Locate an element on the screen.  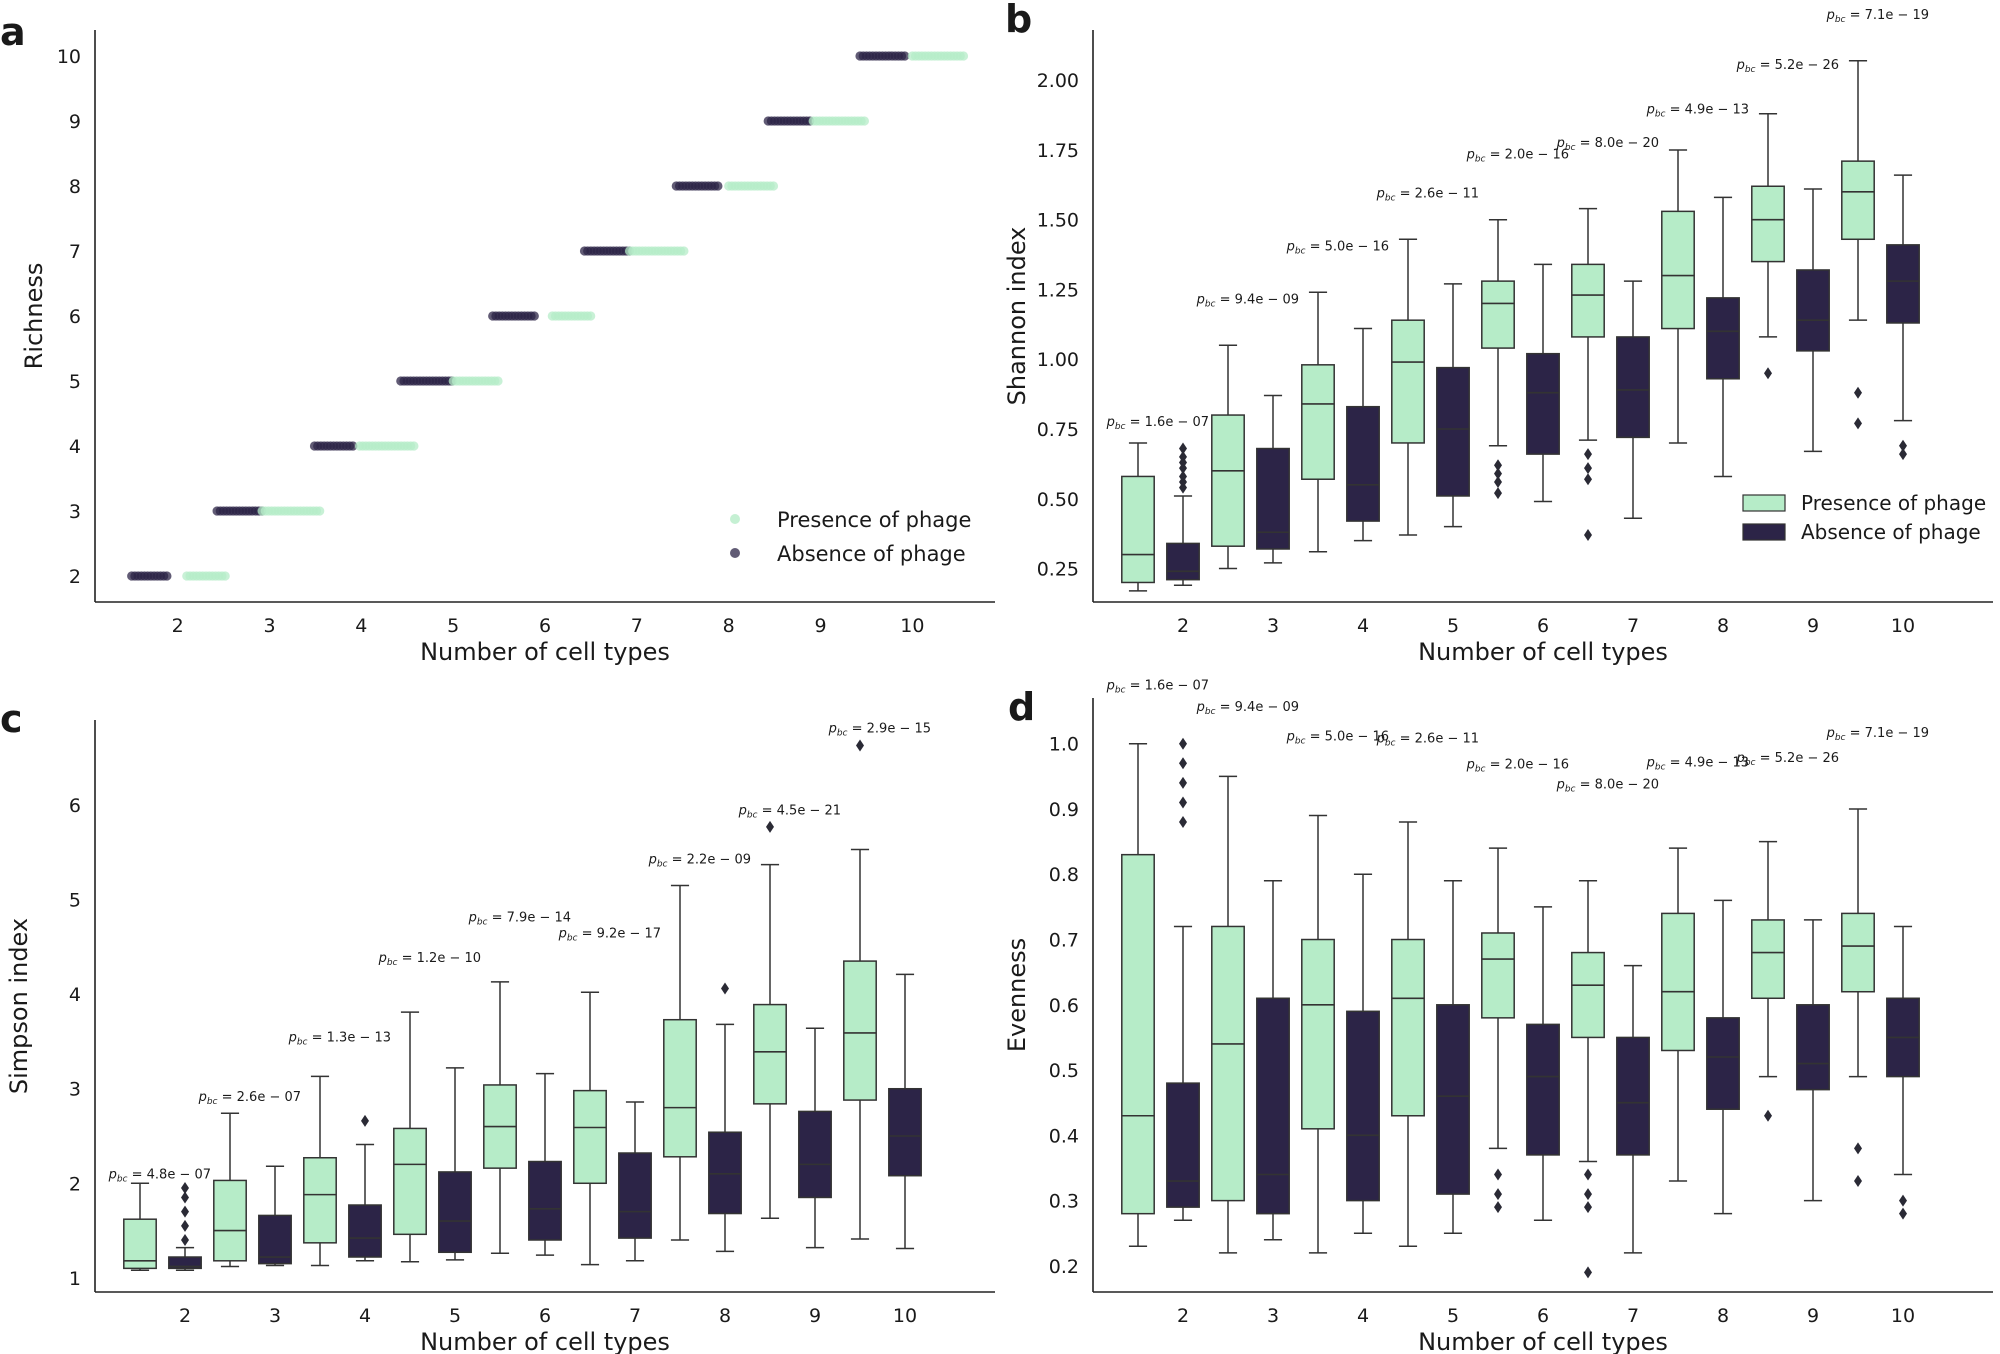
y-tick-label: 0.50 is located at coordinates (1058, 500).